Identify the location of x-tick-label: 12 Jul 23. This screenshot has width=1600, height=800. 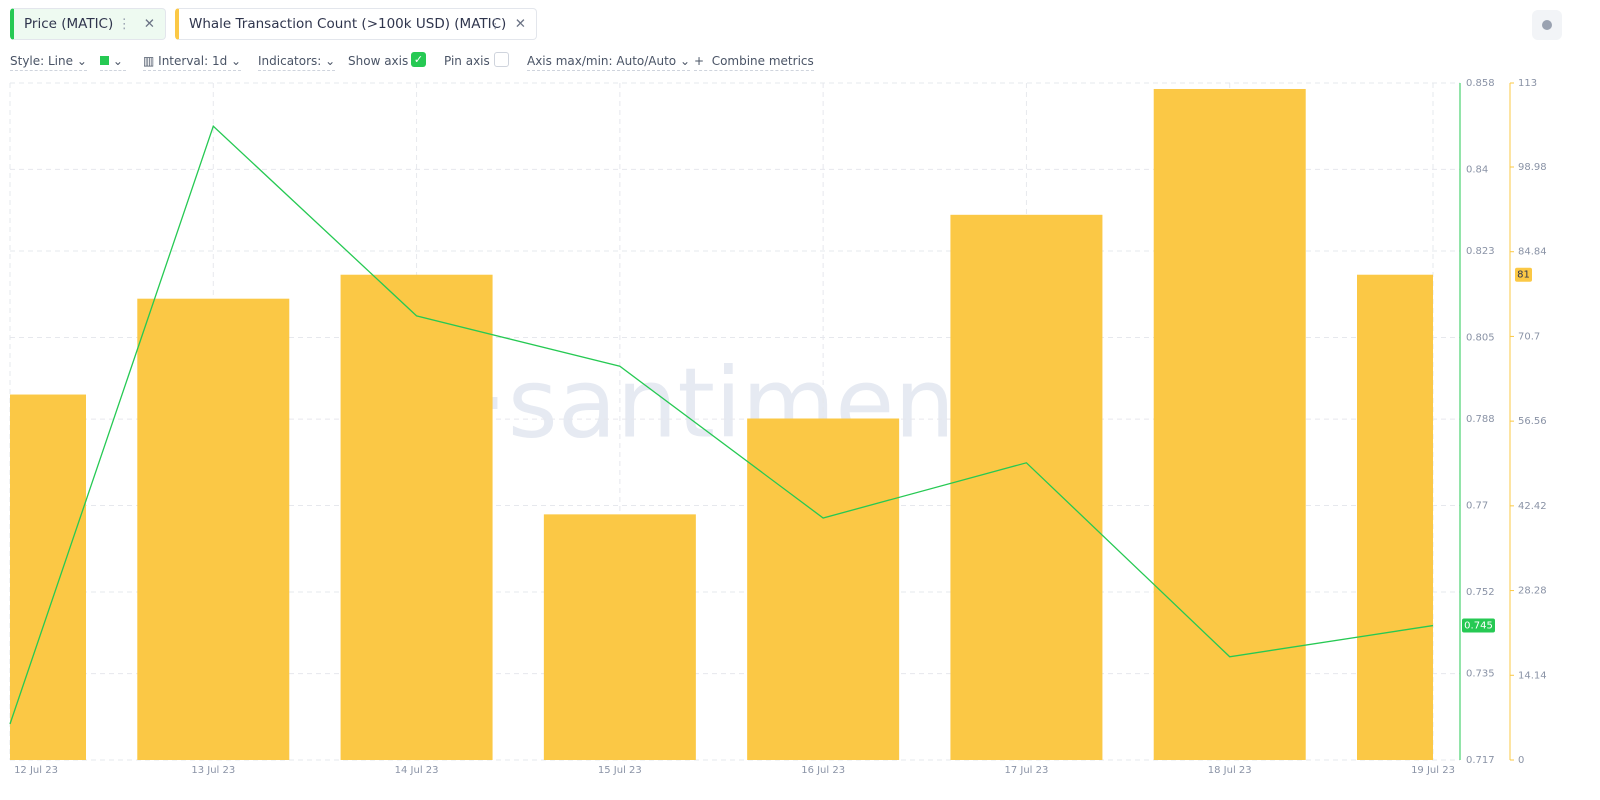
(36, 770).